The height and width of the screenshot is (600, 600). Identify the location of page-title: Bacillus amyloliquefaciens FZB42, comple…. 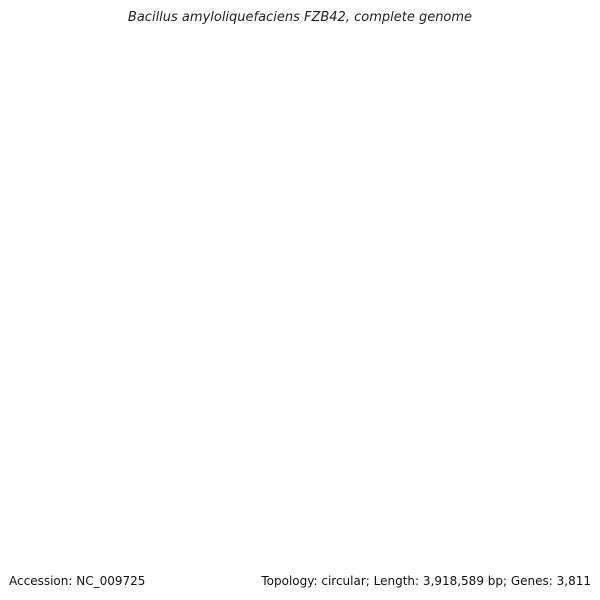
(300, 17).